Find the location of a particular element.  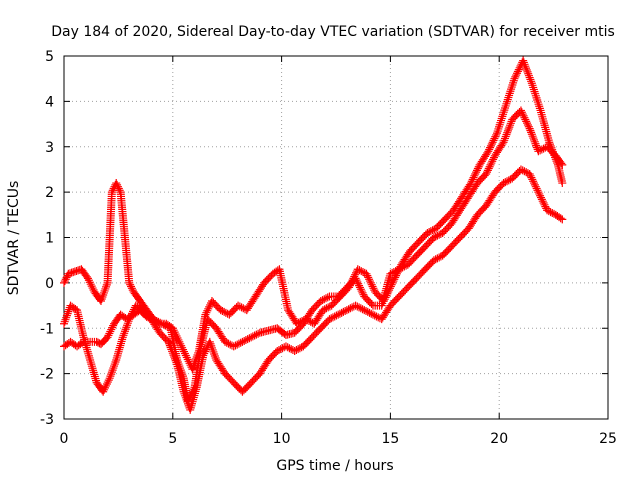

y-tick-label: -2 is located at coordinates (47, 375).